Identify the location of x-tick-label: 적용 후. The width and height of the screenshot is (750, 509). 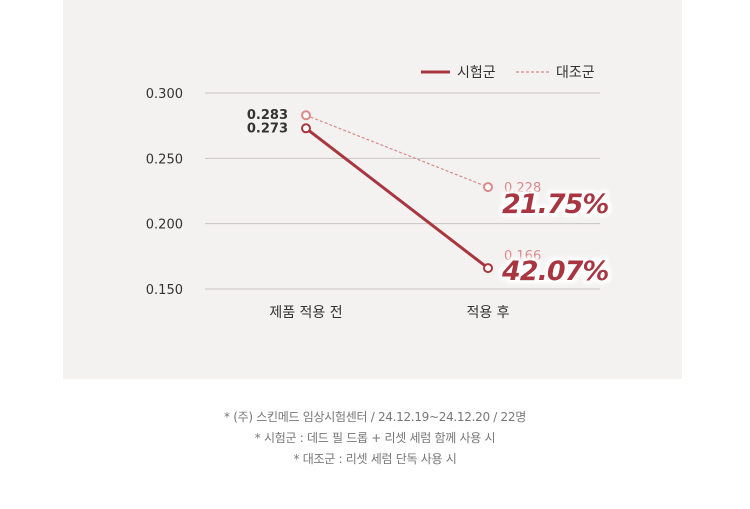
(487, 313).